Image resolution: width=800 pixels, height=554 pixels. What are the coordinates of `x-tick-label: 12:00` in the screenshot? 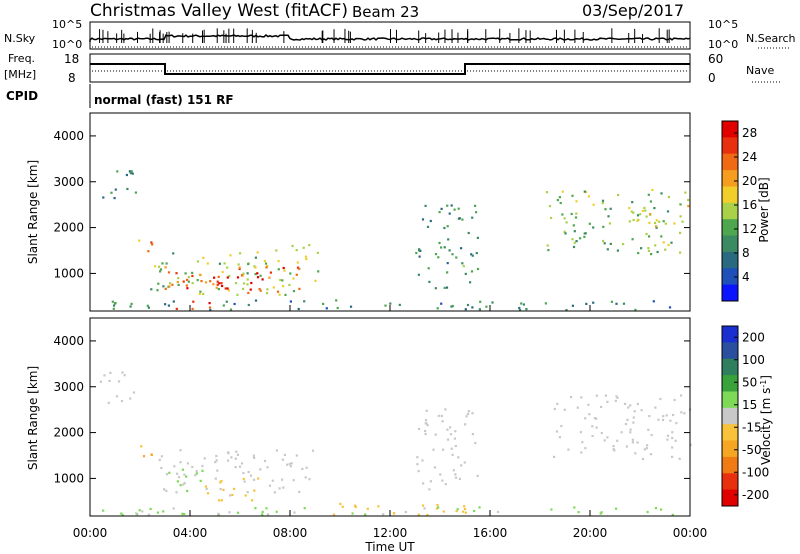 It's located at (390, 533).